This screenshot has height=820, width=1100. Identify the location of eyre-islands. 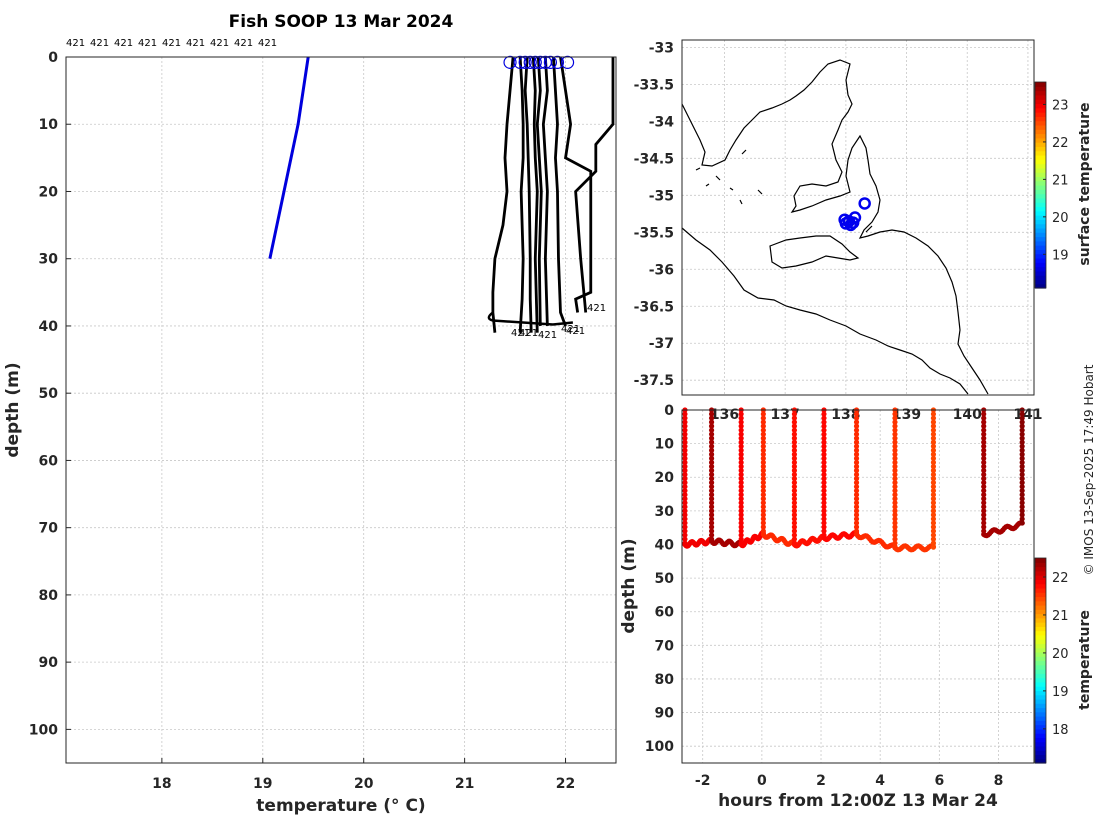
(729, 177).